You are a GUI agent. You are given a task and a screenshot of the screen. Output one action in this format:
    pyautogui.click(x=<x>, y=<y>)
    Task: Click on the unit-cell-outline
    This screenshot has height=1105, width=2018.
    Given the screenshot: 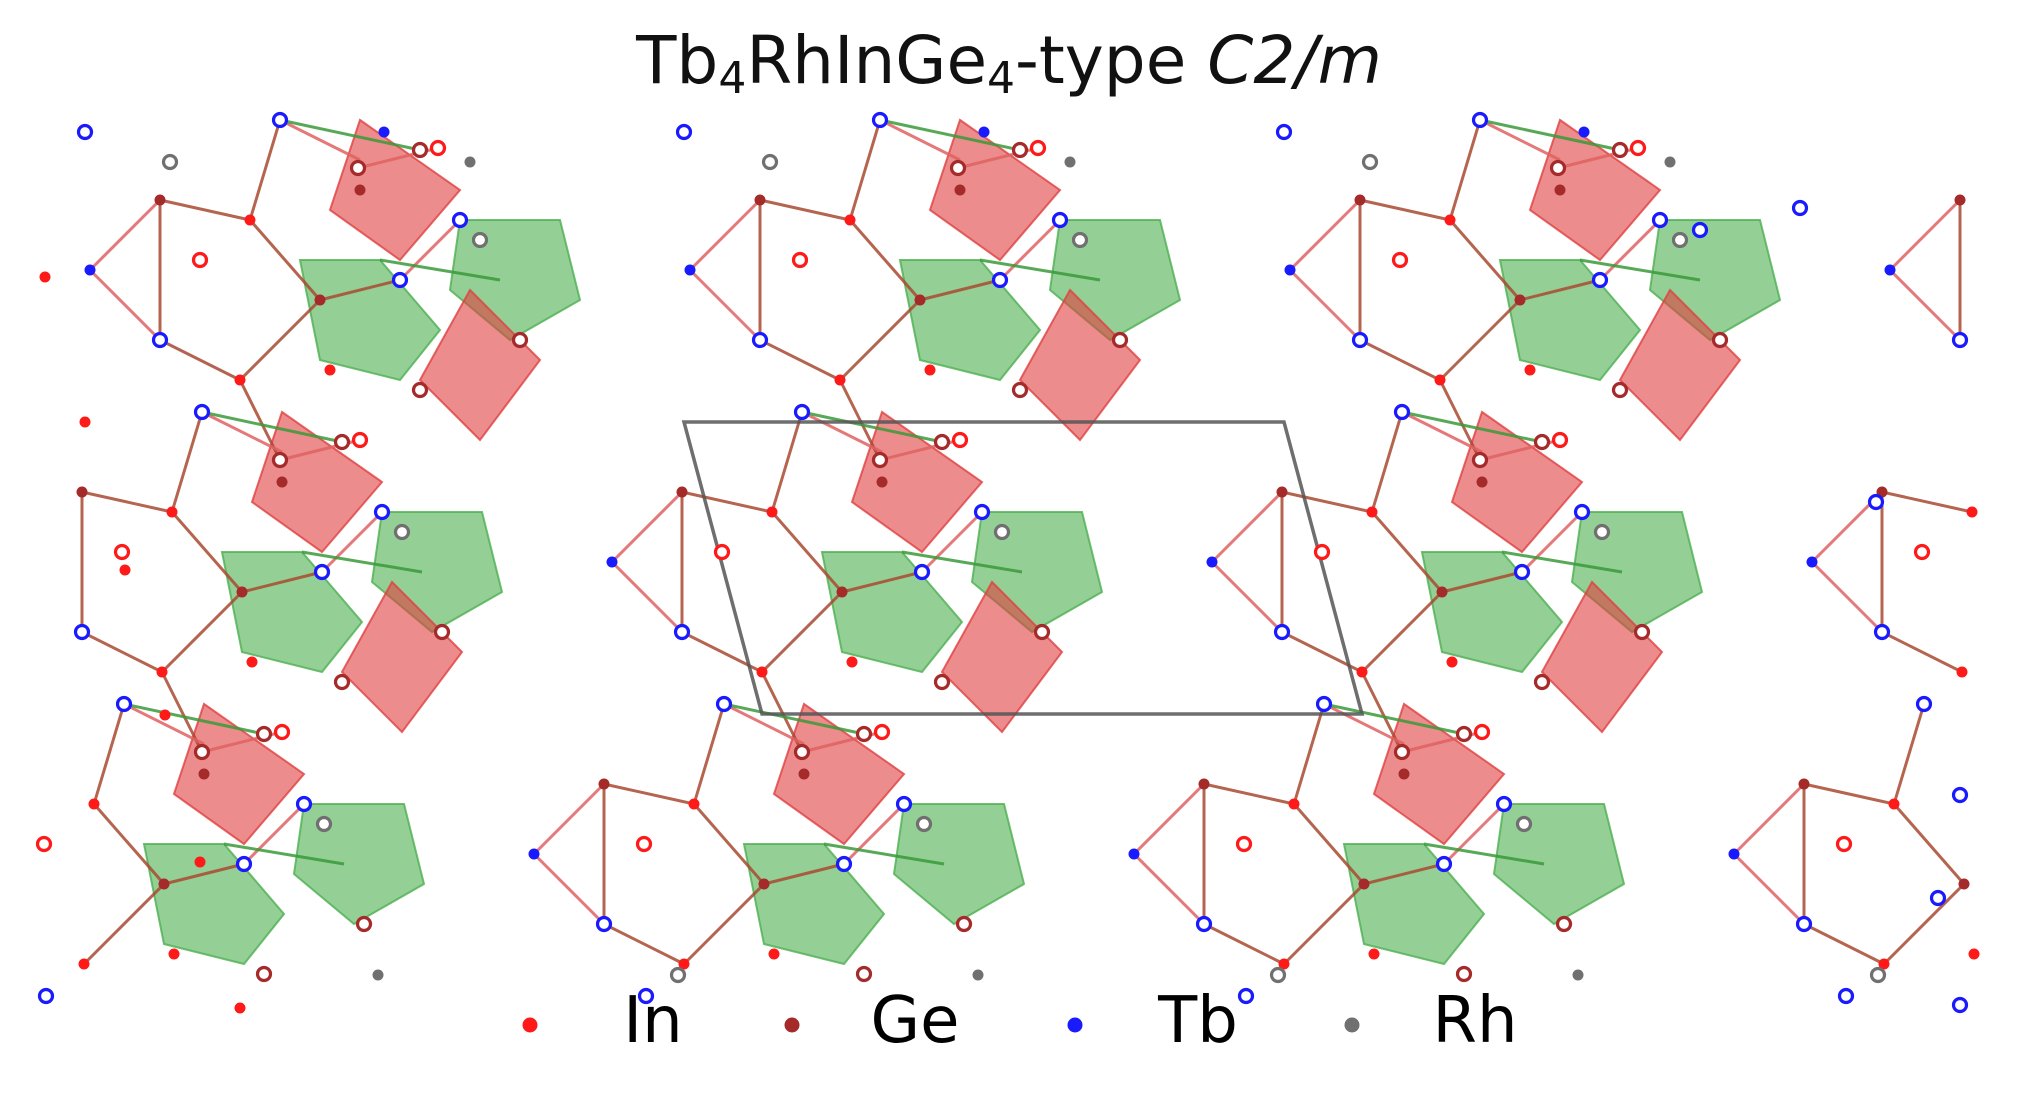 What is the action you would take?
    pyautogui.click(x=1023, y=568)
    